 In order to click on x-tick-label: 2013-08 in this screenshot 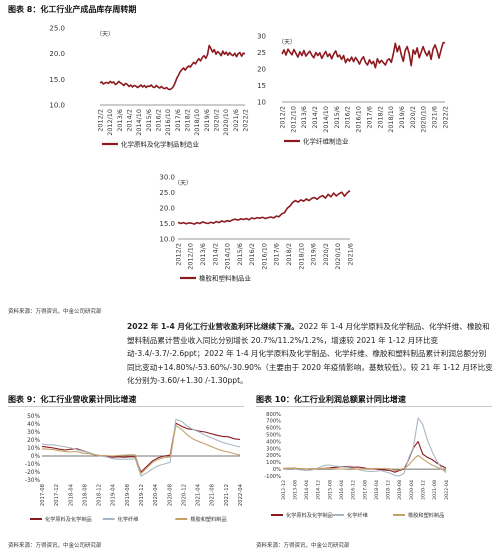, I will do `click(295, 490)`.